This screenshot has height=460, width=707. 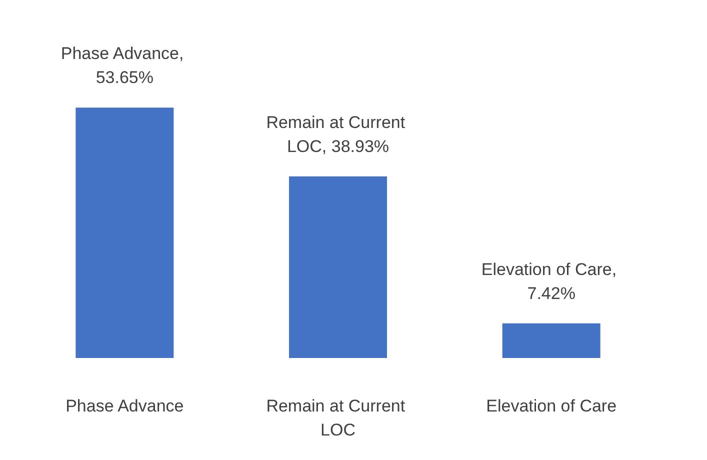 I want to click on data-label: Phase Advance, 53.65%, so click(x=124, y=66).